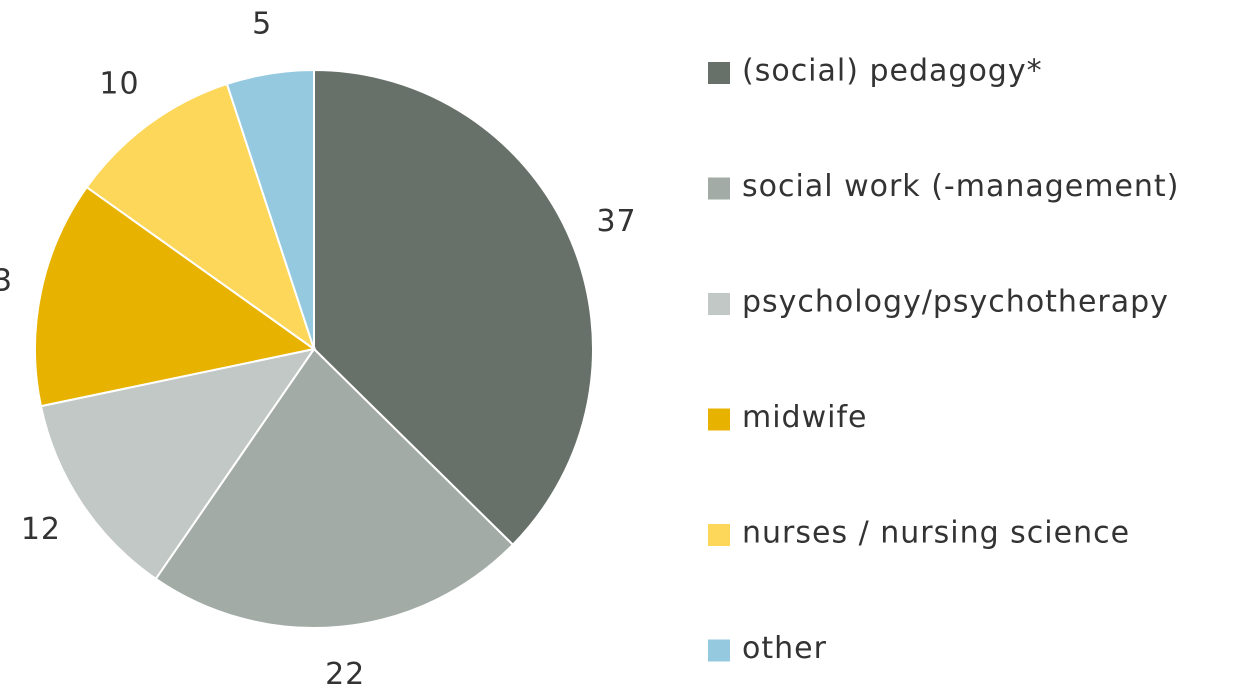  I want to click on data-label: 5, so click(262, 24).